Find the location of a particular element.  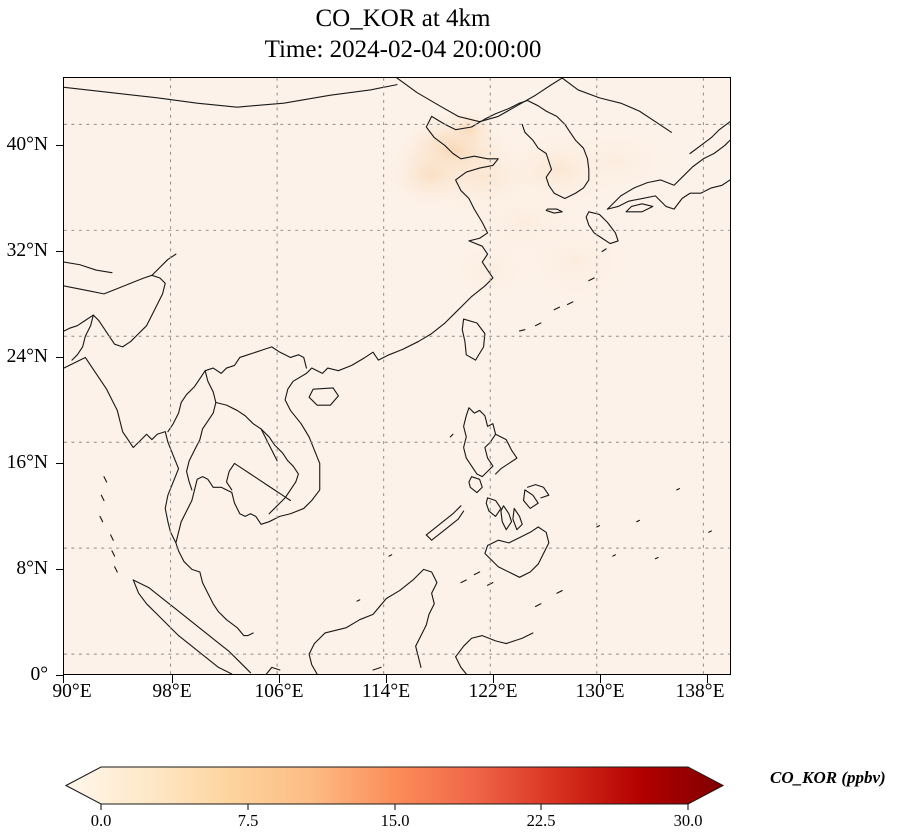

x-tick-label-138e: 138°E is located at coordinates (700, 691).